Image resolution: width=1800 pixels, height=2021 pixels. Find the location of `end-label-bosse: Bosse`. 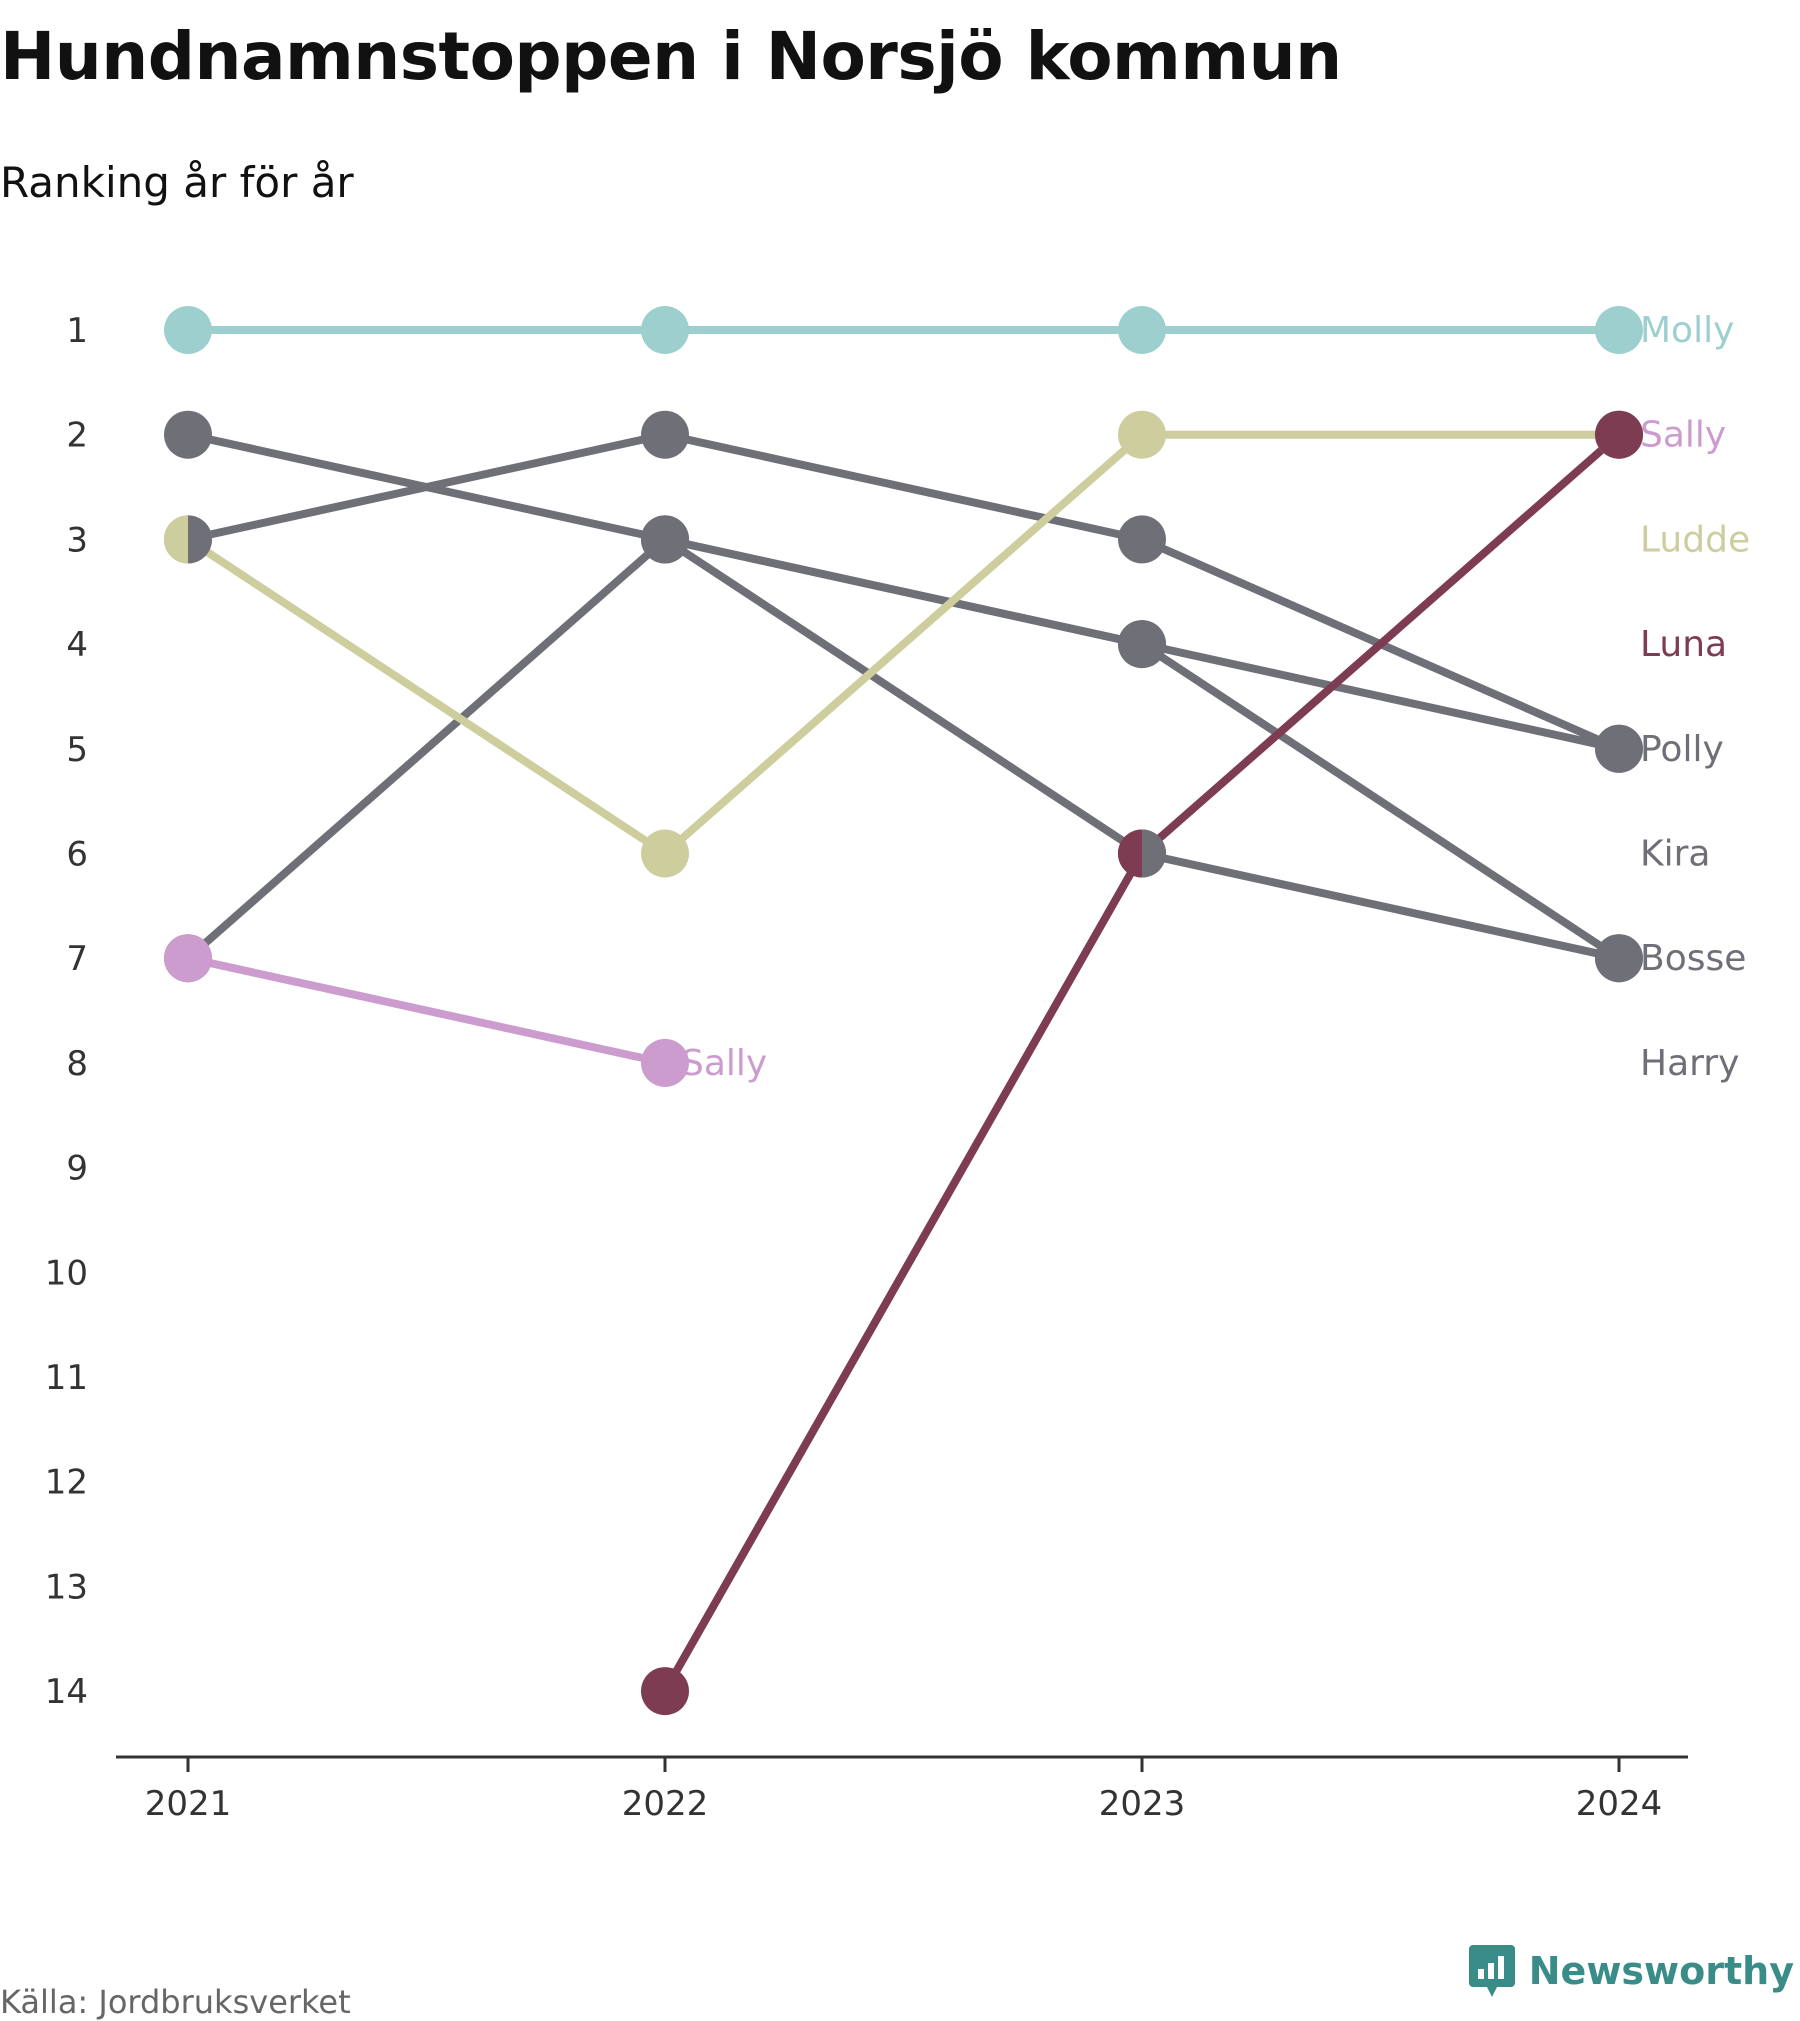

end-label-bosse: Bosse is located at coordinates (1693, 958).